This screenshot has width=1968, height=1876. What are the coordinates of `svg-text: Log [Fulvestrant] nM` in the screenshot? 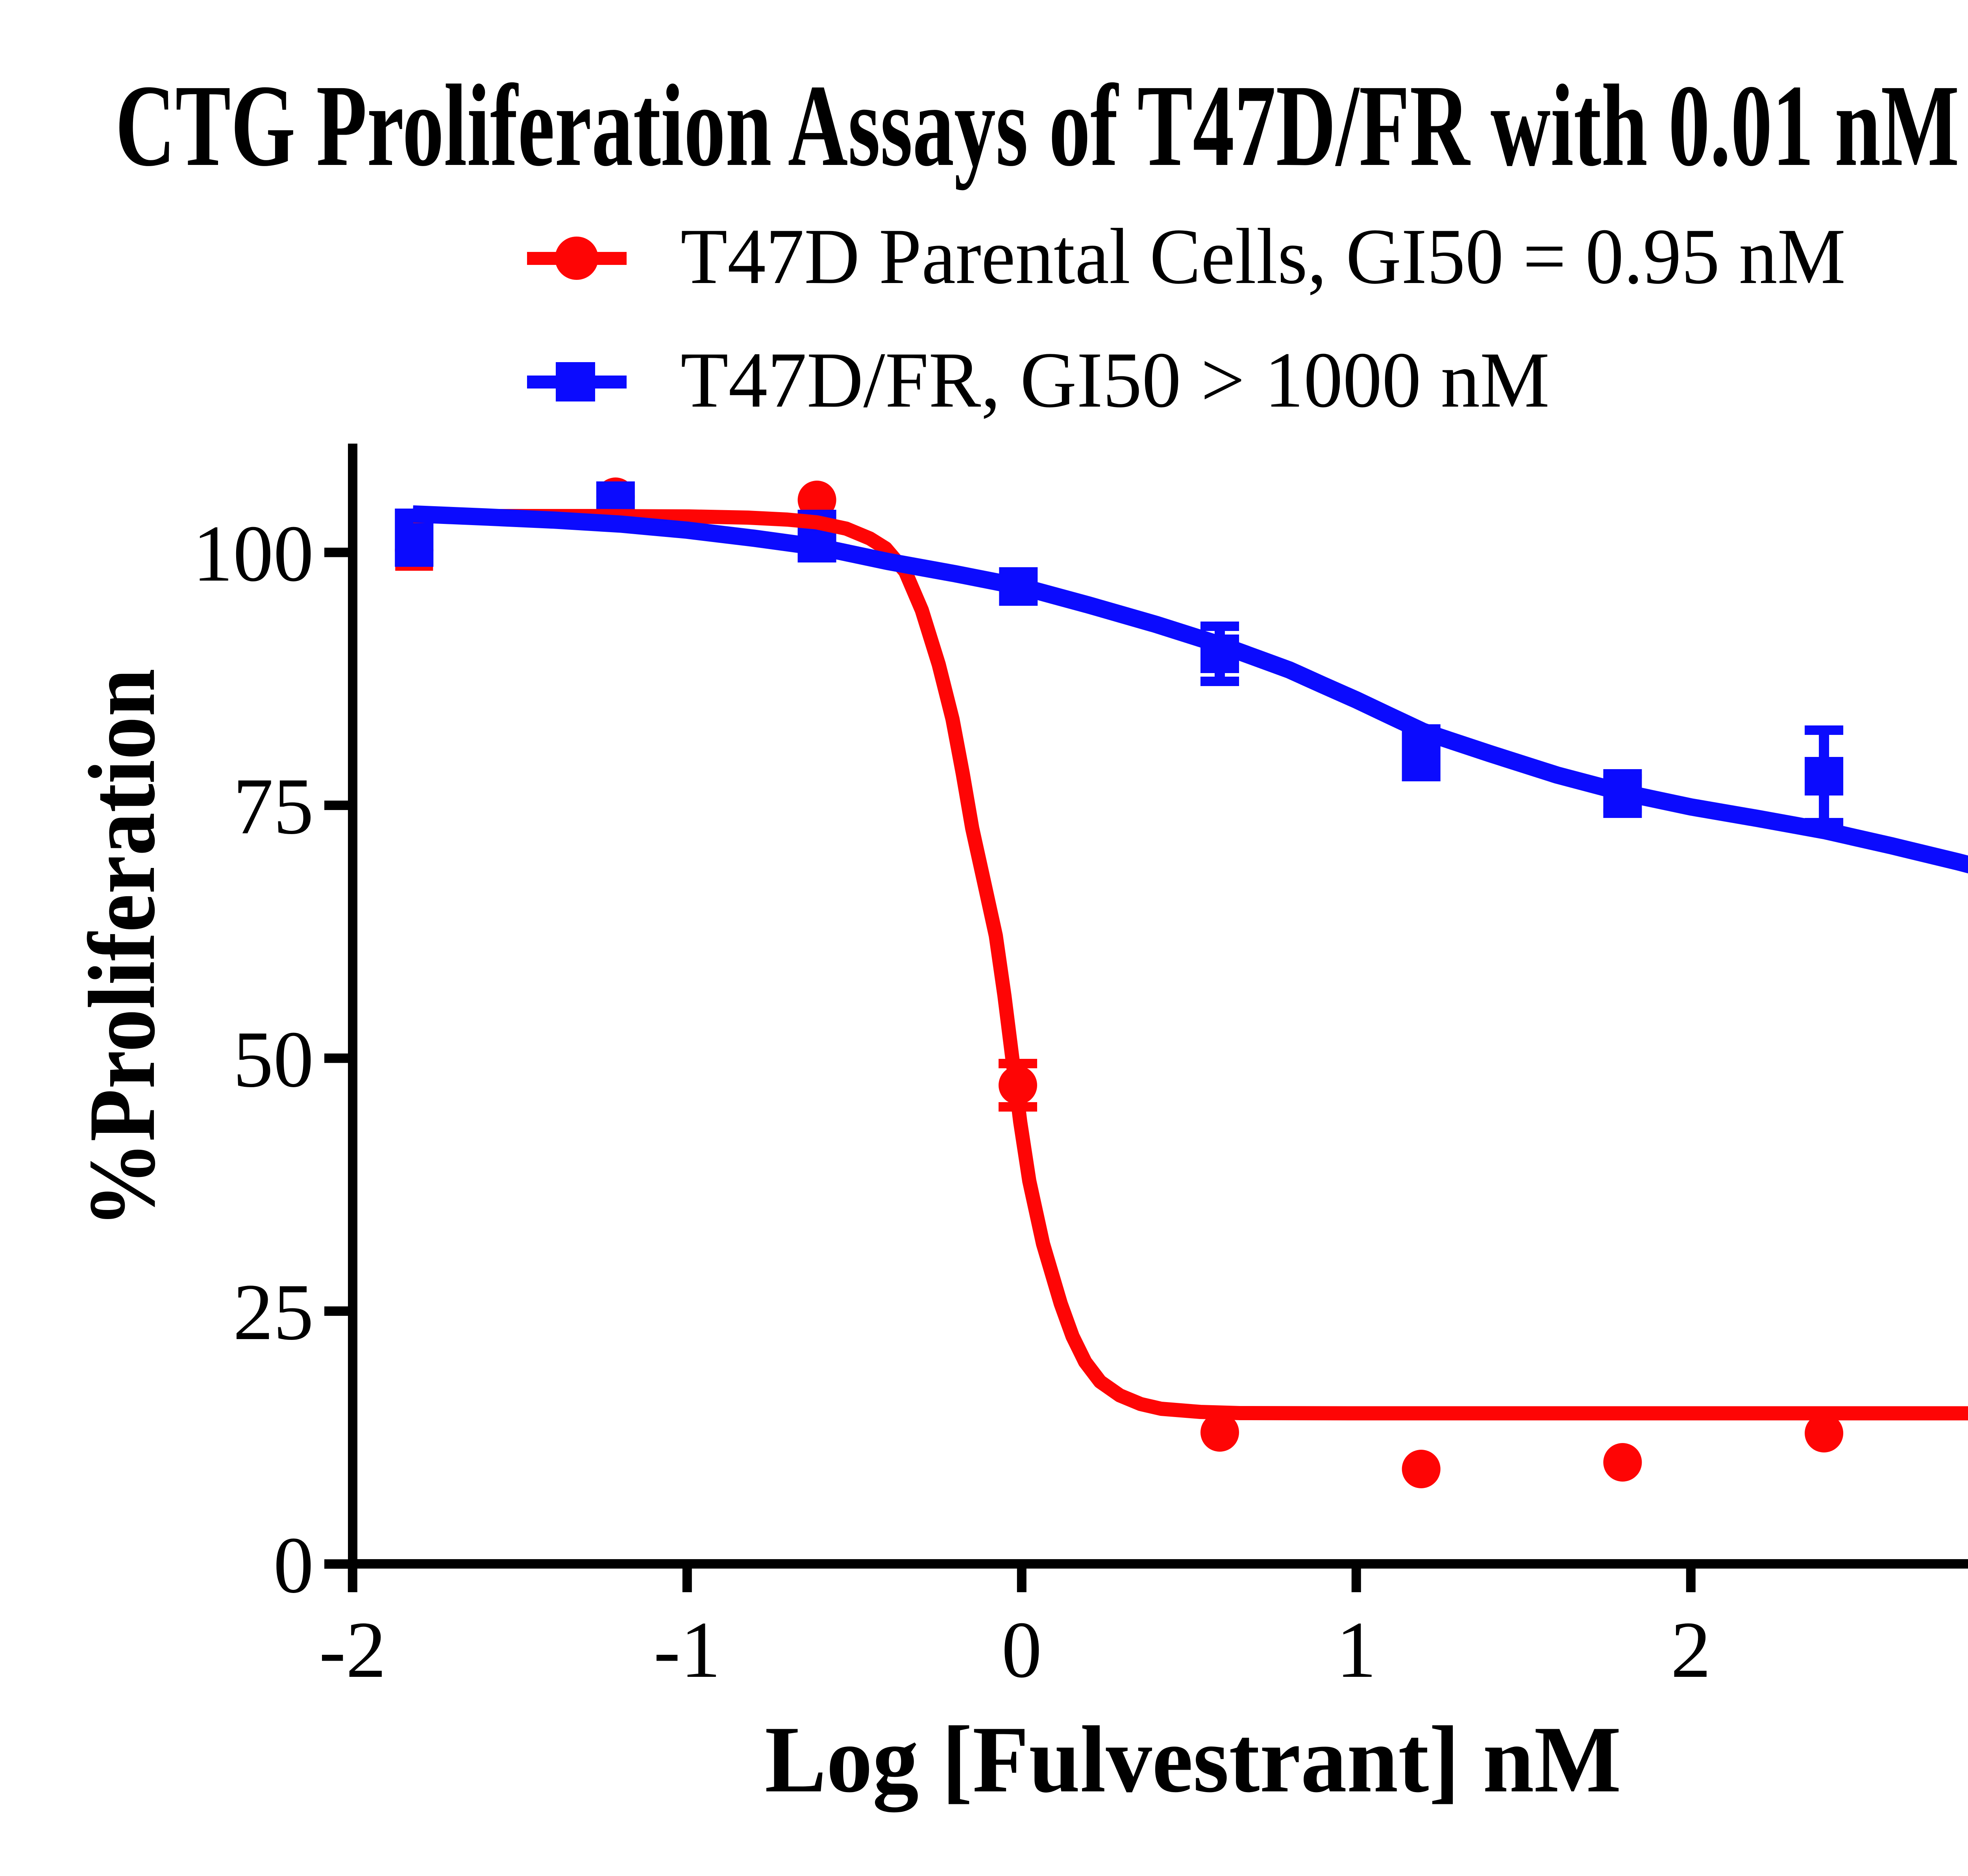 It's located at (1193, 1759).